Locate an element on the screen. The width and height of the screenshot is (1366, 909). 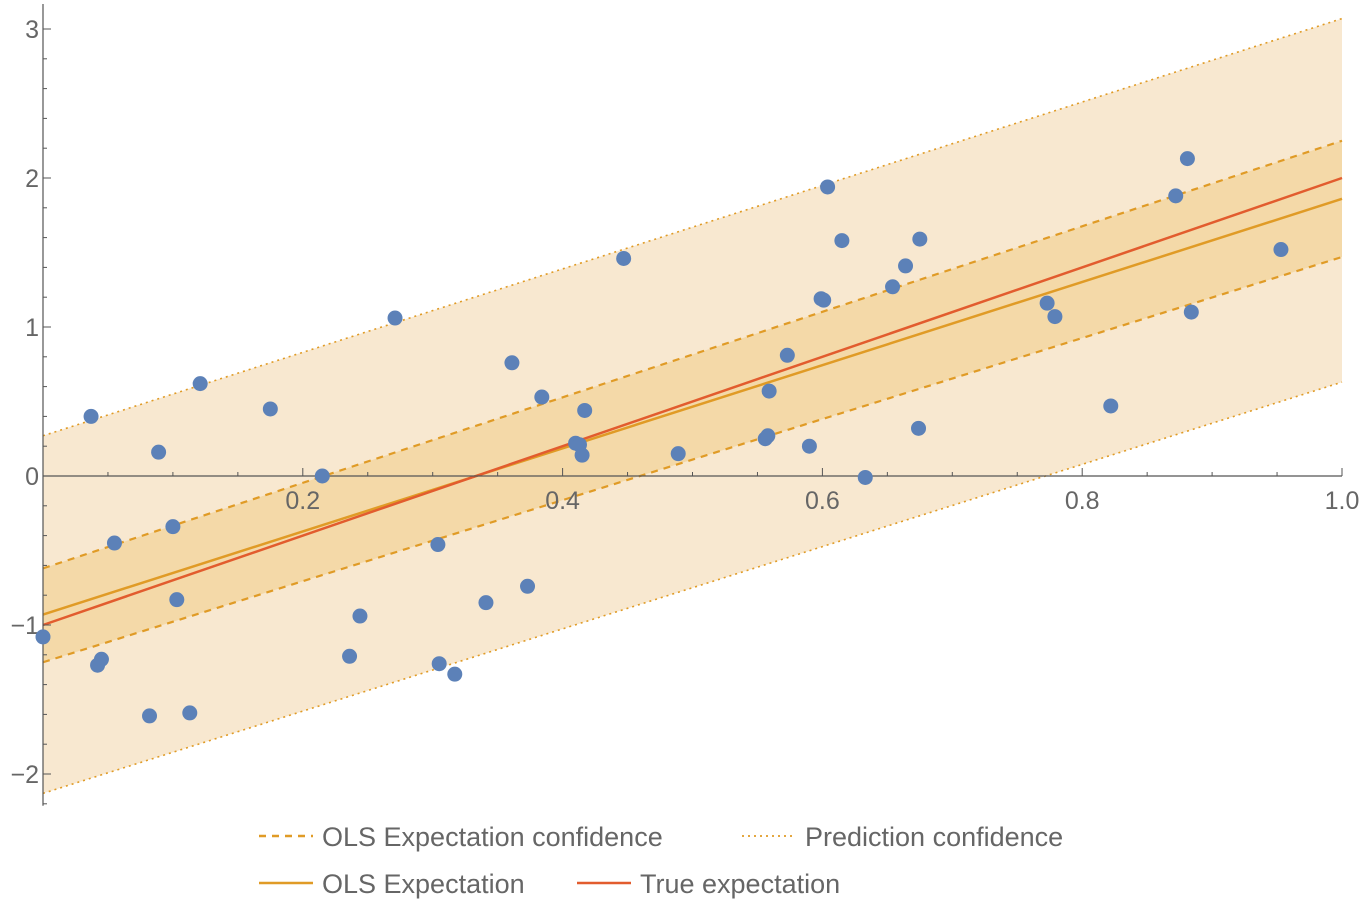
x-tick-label: 0.8 is located at coordinates (1082, 501).